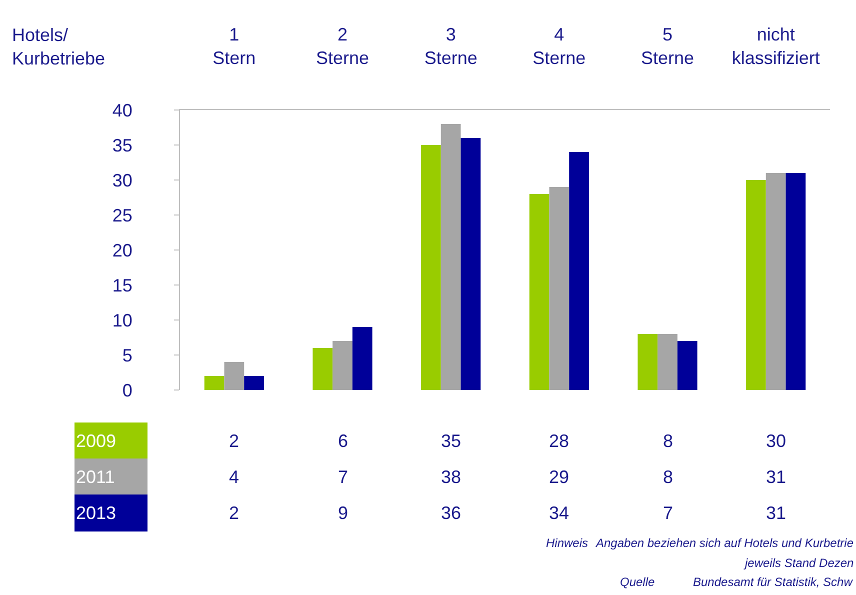  What do you see at coordinates (127, 355) in the screenshot?
I see `y-tick-label: 5` at bounding box center [127, 355].